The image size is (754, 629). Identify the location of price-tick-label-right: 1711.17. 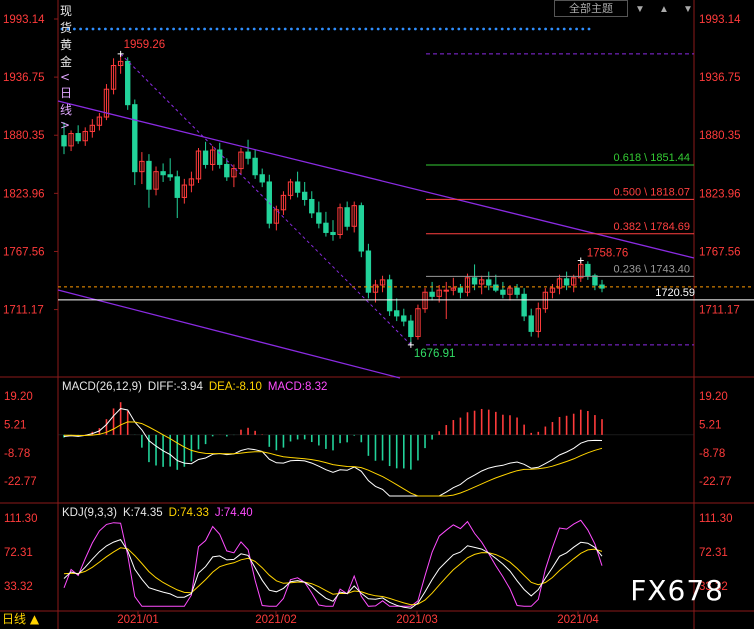
(719, 311).